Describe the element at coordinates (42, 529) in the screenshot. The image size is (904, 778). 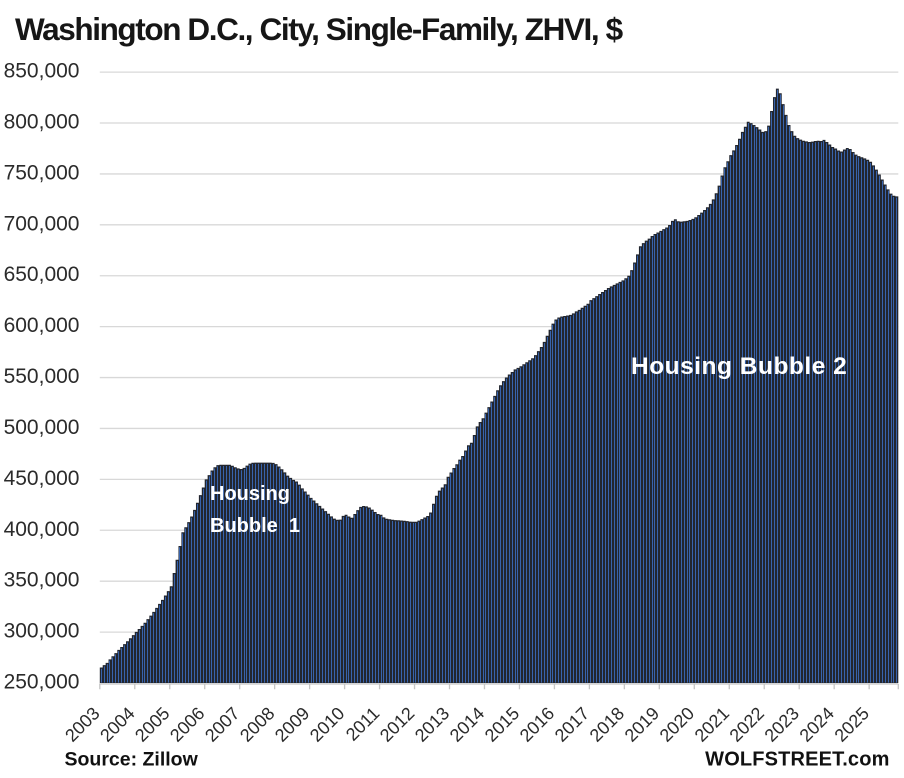
I see `svg-text: 400,000` at that location.